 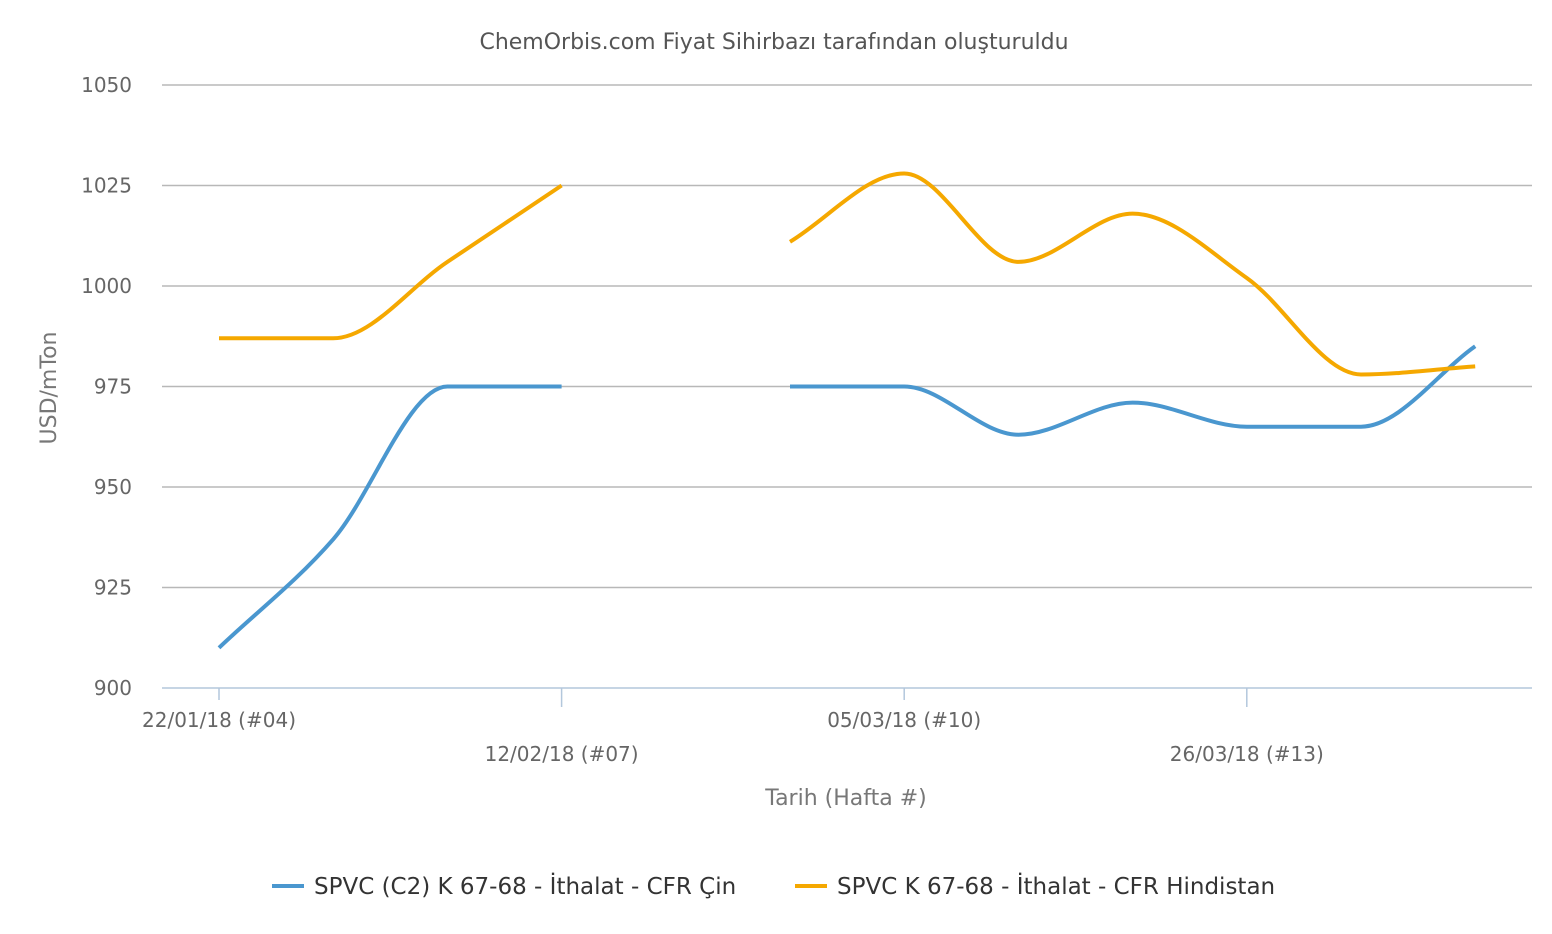 What do you see at coordinates (106, 286) in the screenshot?
I see `y-tick-label: 1000` at bounding box center [106, 286].